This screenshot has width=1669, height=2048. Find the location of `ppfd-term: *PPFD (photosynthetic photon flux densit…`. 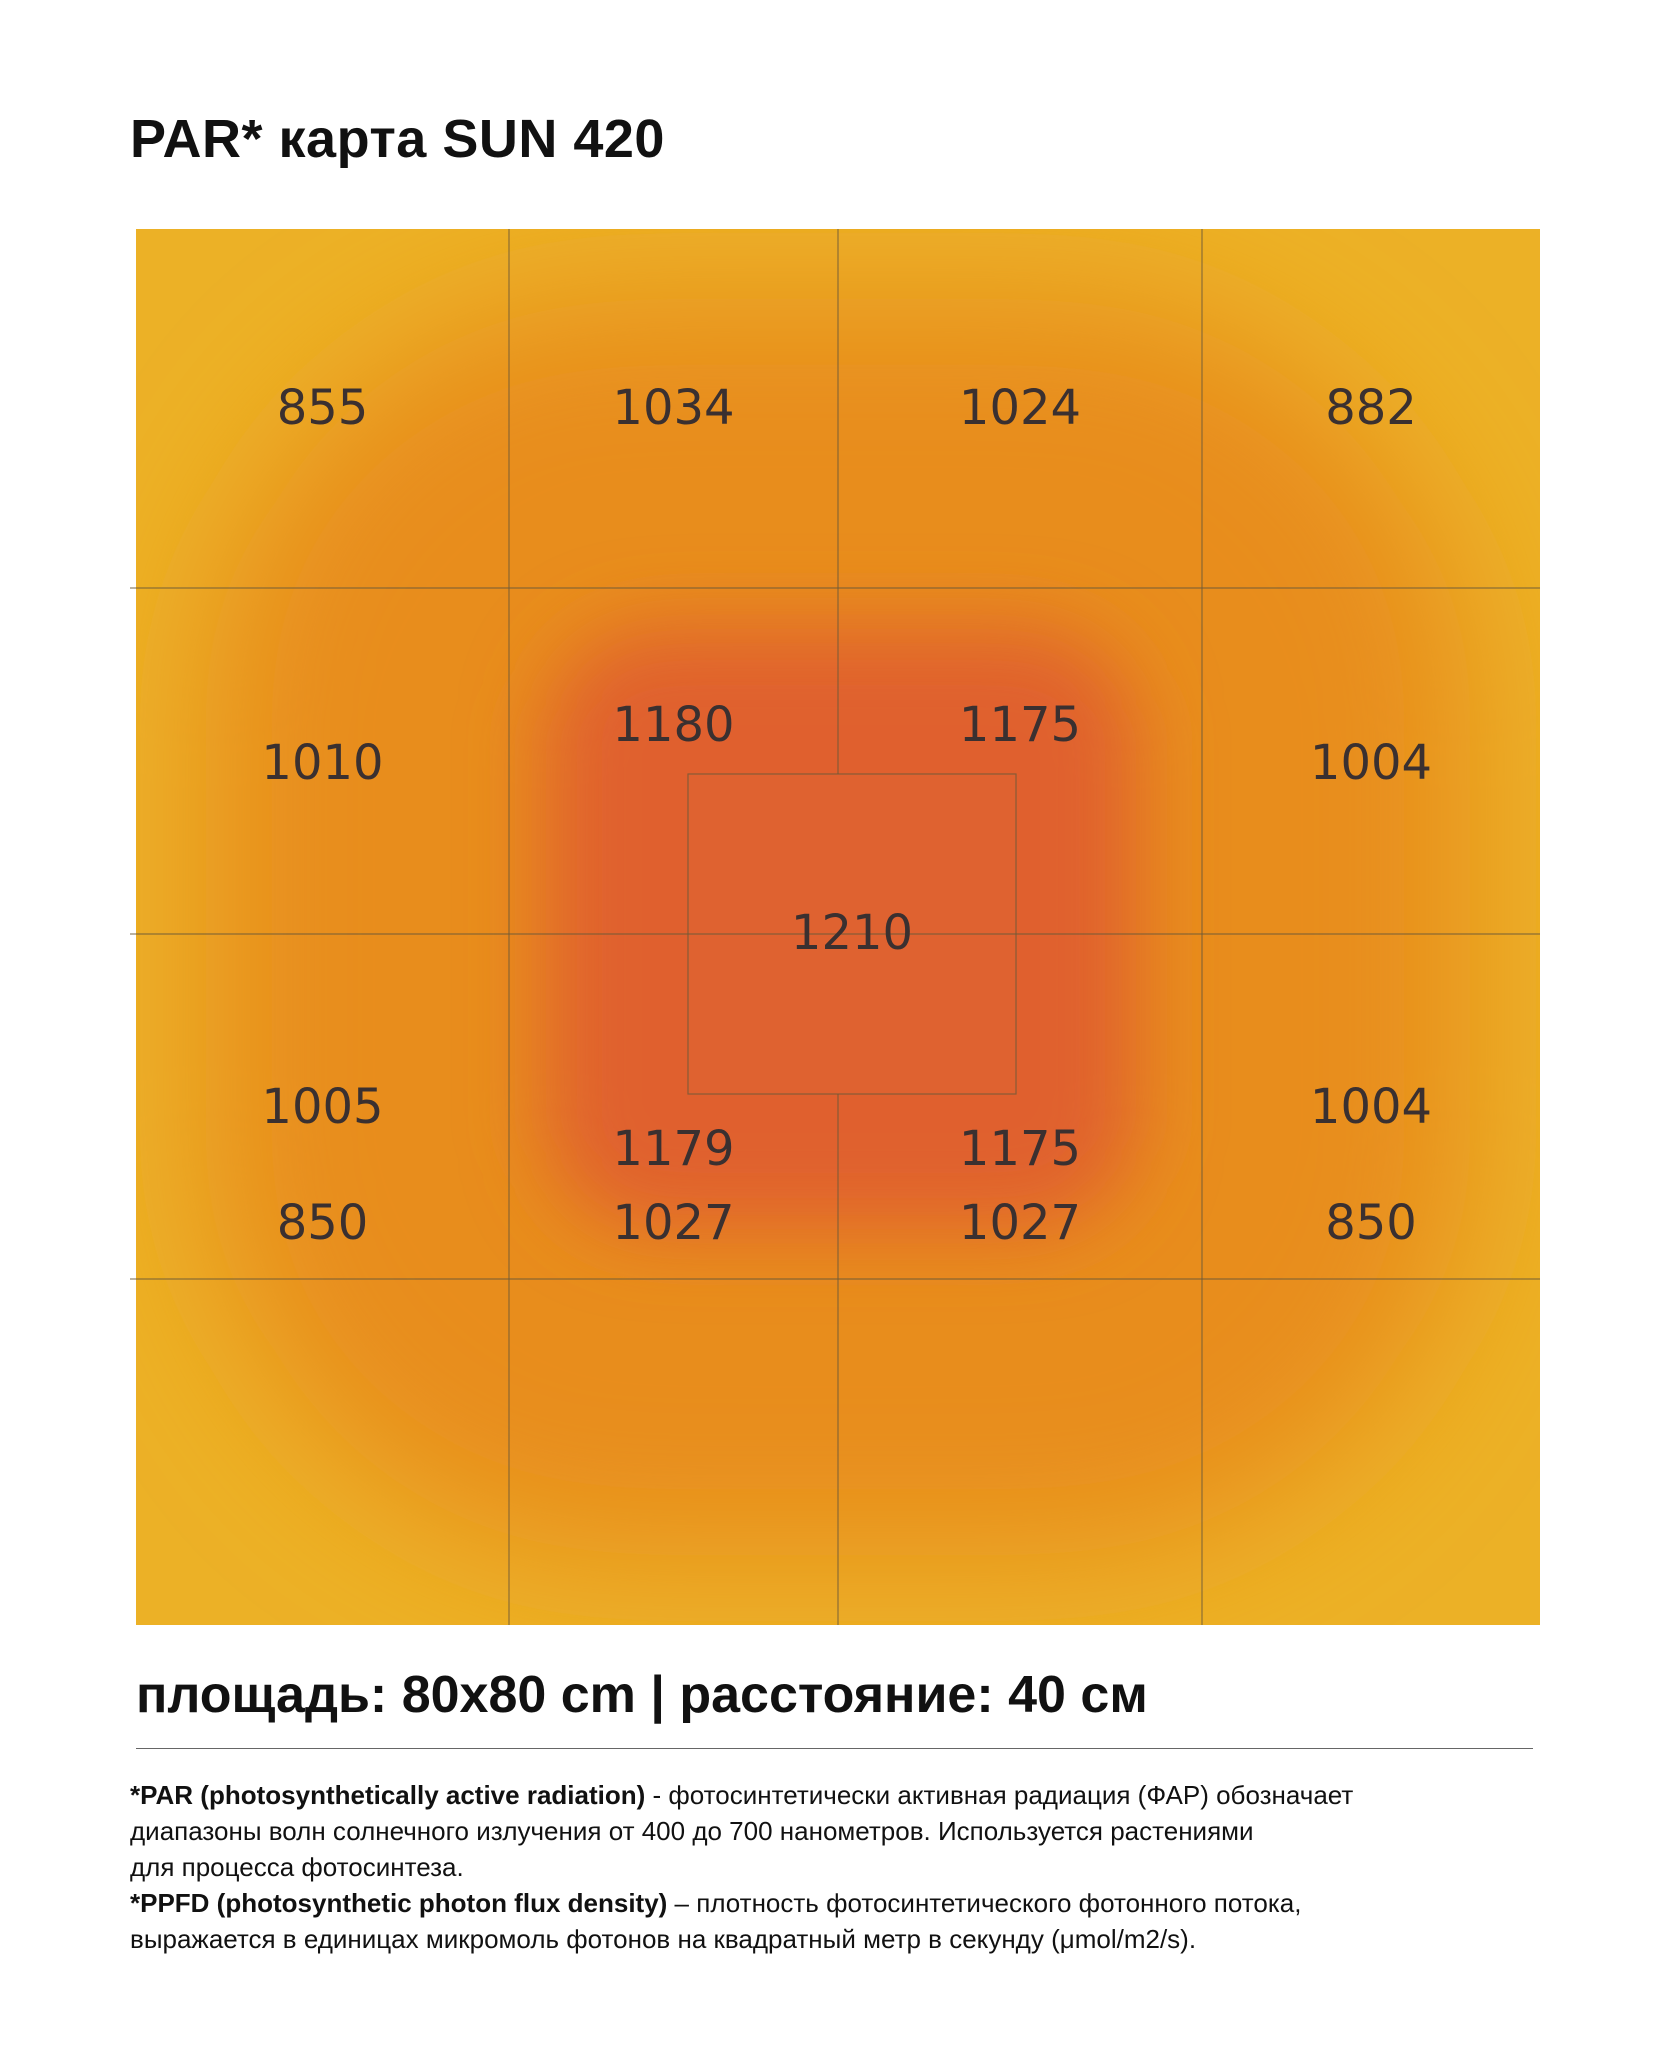

ppfd-term: *PPFD (photosynthetic photon flux densit… is located at coordinates (399, 1903).